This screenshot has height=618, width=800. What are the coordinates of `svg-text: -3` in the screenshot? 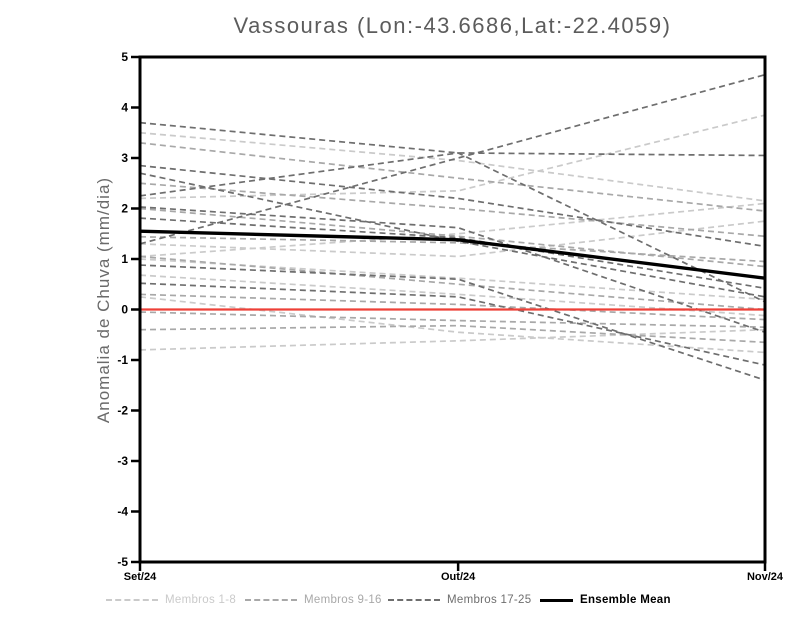 It's located at (122, 461).